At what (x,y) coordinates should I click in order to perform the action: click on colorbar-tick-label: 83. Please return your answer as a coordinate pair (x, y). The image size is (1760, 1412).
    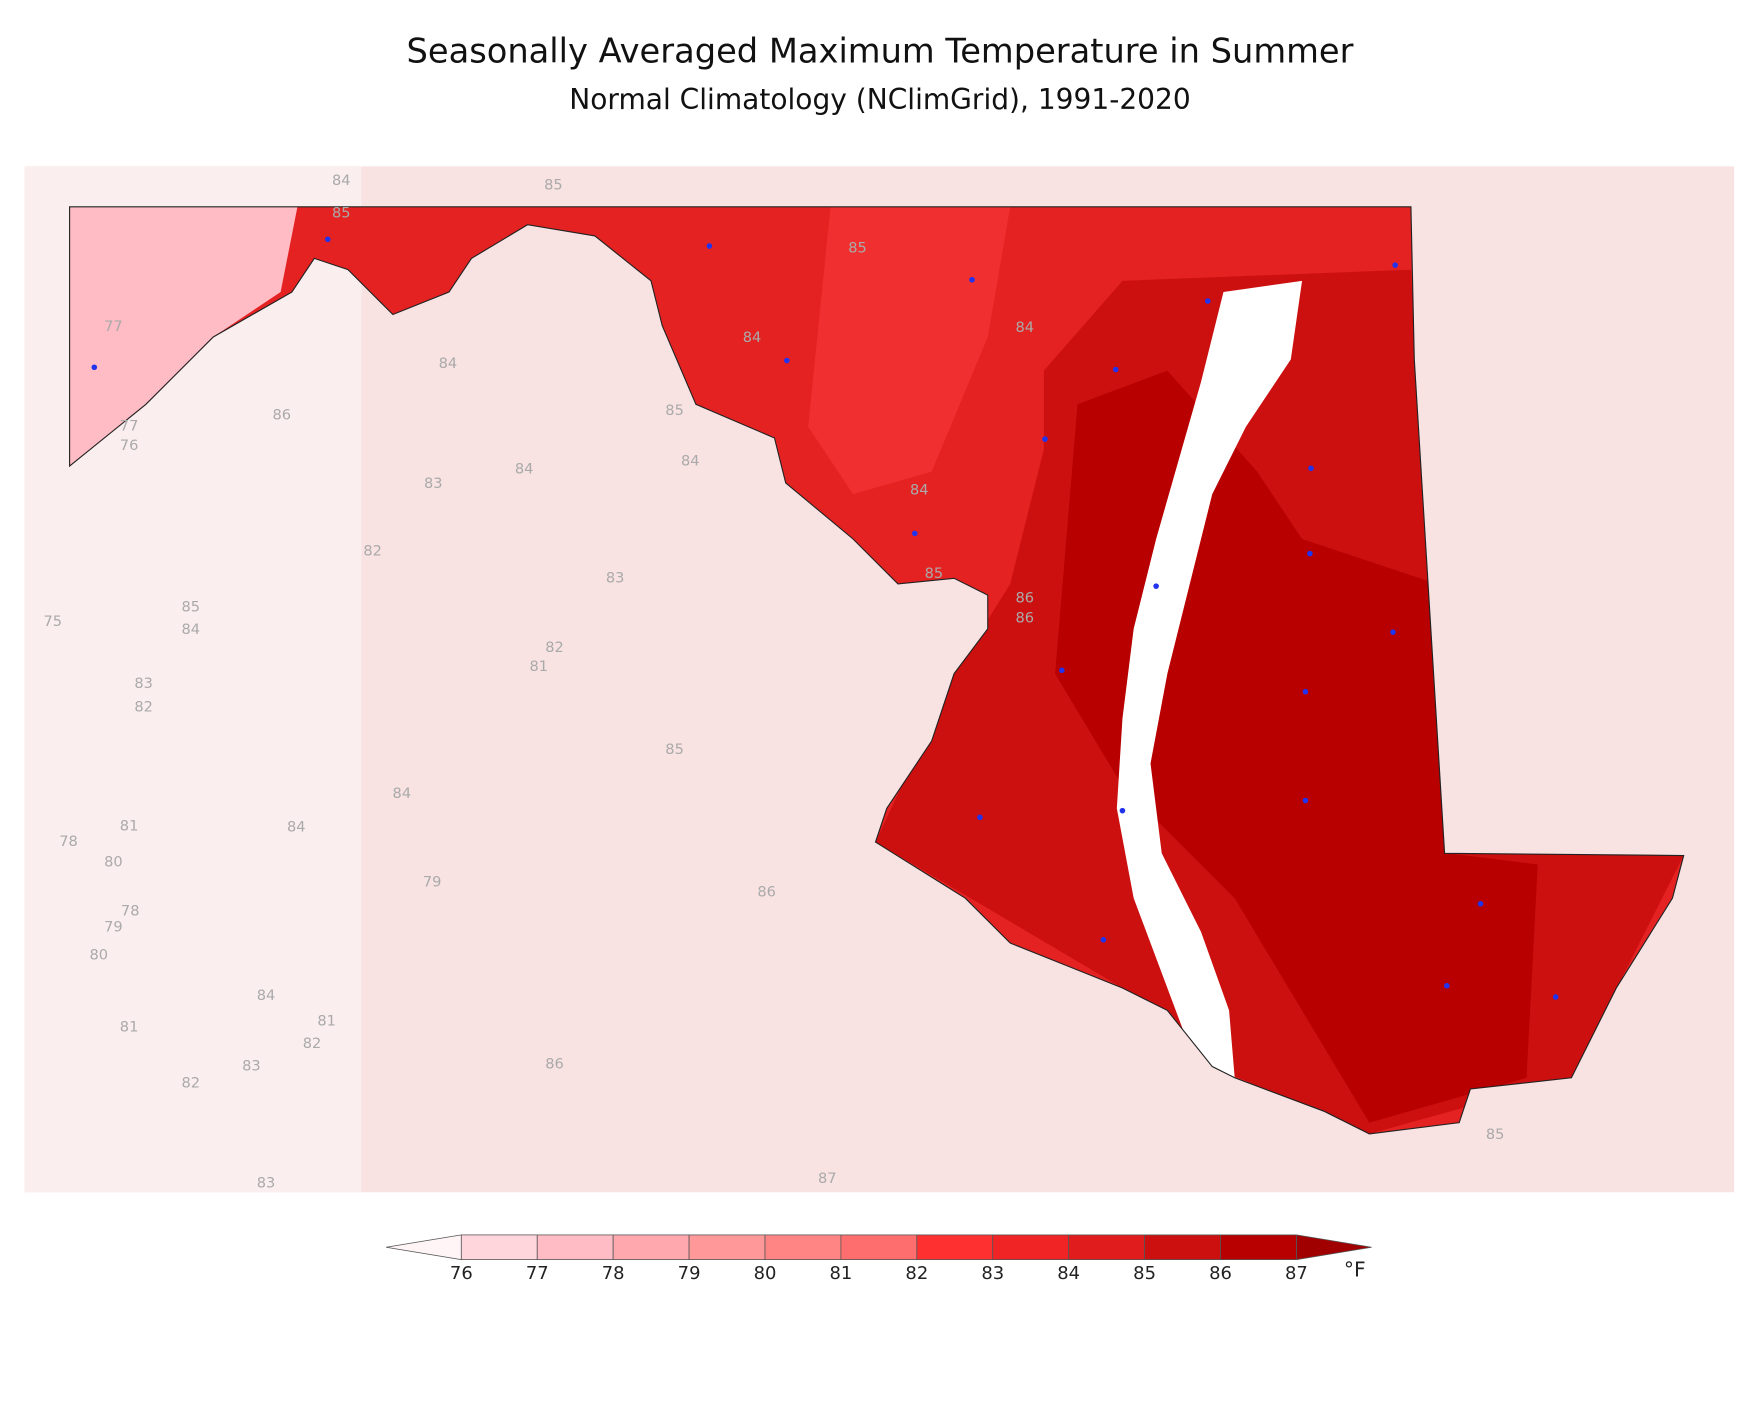
    Looking at the image, I should click on (992, 1273).